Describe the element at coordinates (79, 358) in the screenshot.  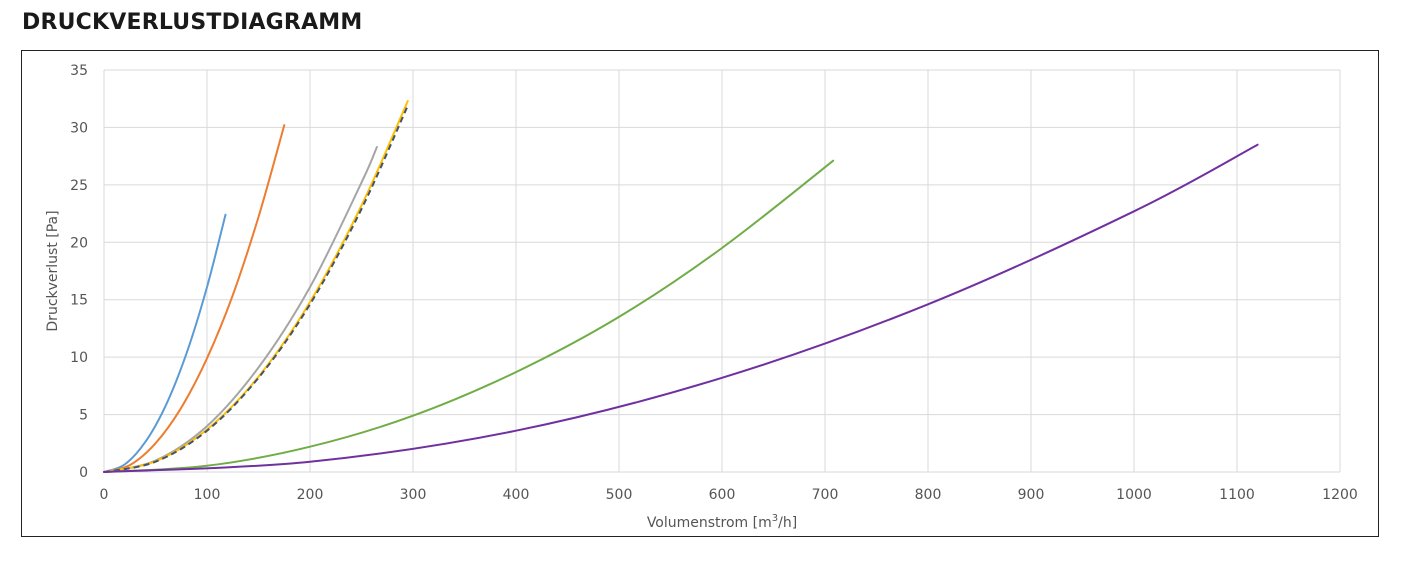
I see `y-tick-label: 10` at that location.